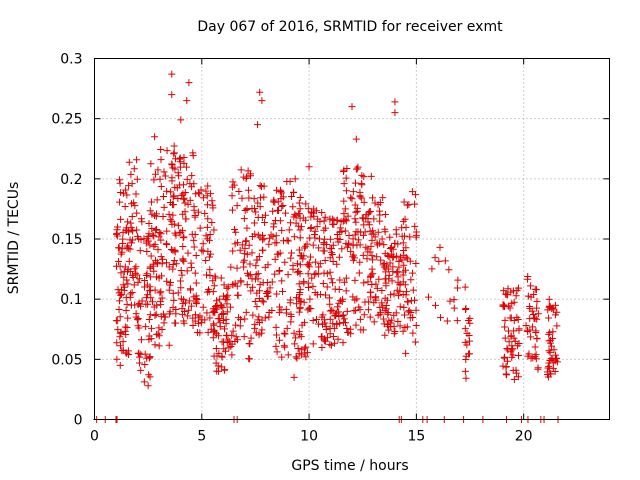 This screenshot has width=640, height=480. Describe the element at coordinates (78, 421) in the screenshot. I see `y-tick-label: 0` at that location.